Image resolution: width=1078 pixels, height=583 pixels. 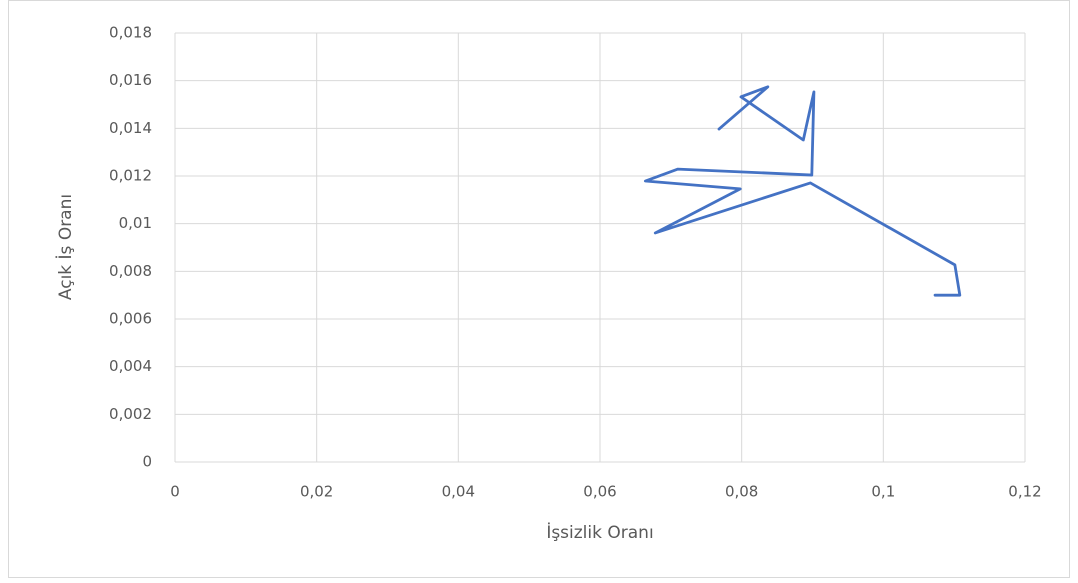 I want to click on y-tick-label: 0, so click(x=147, y=462).